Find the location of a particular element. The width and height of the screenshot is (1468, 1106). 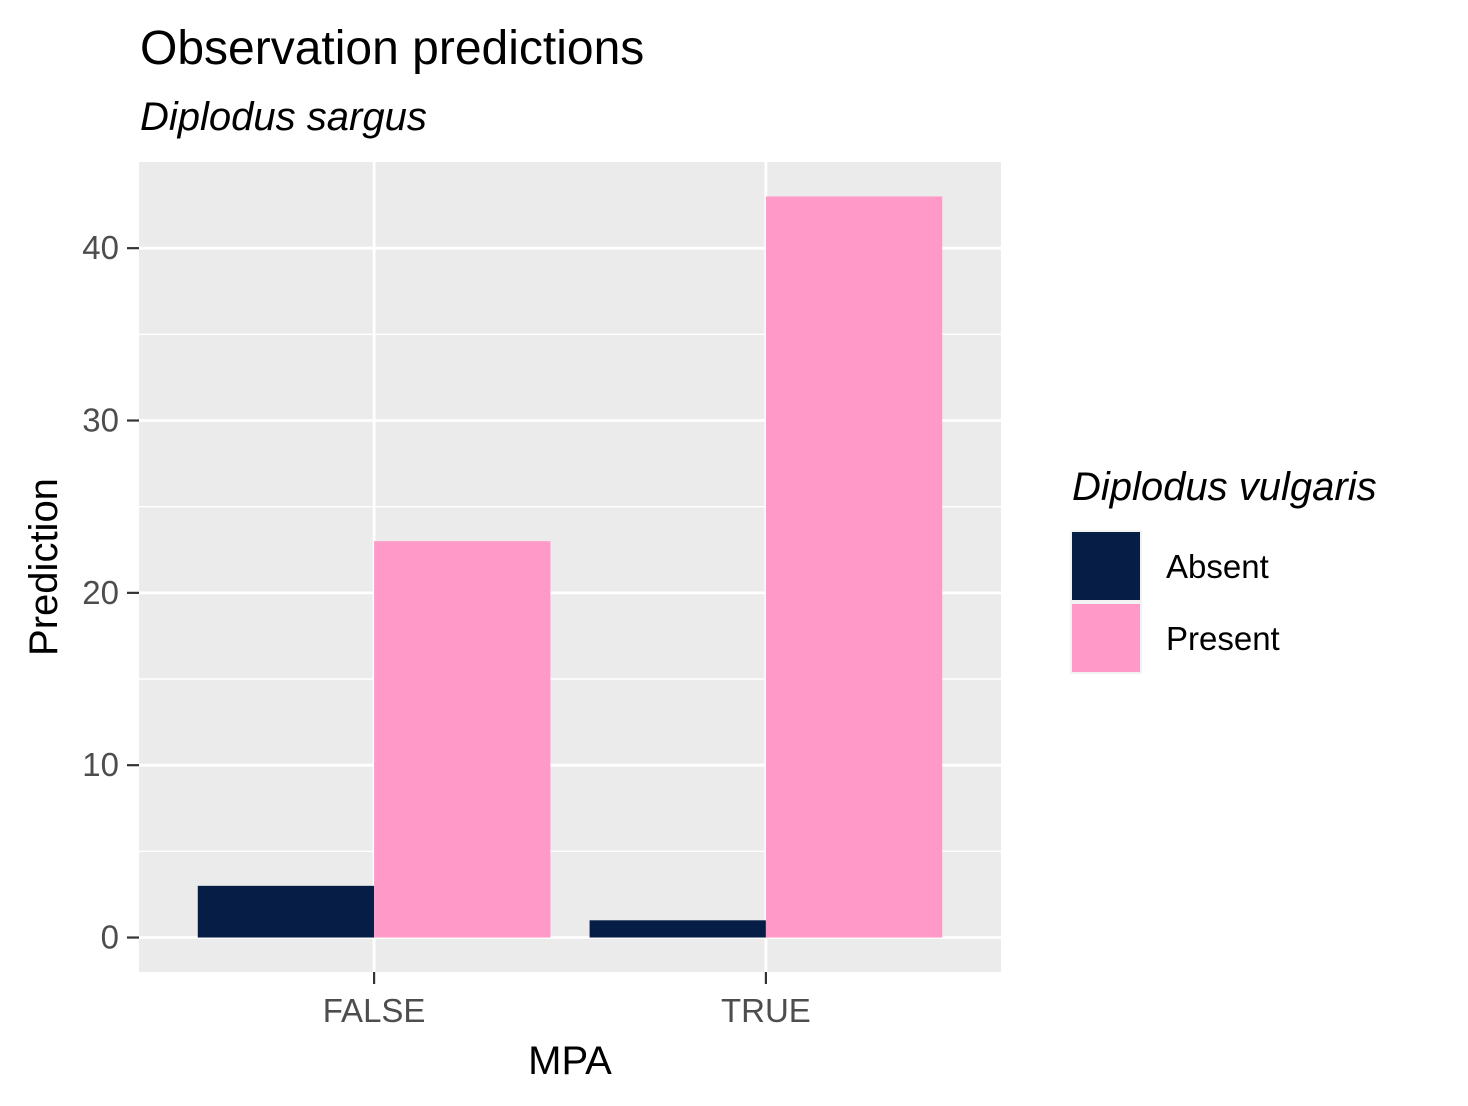

y-axis-title: Prediction is located at coordinates (44, 567).